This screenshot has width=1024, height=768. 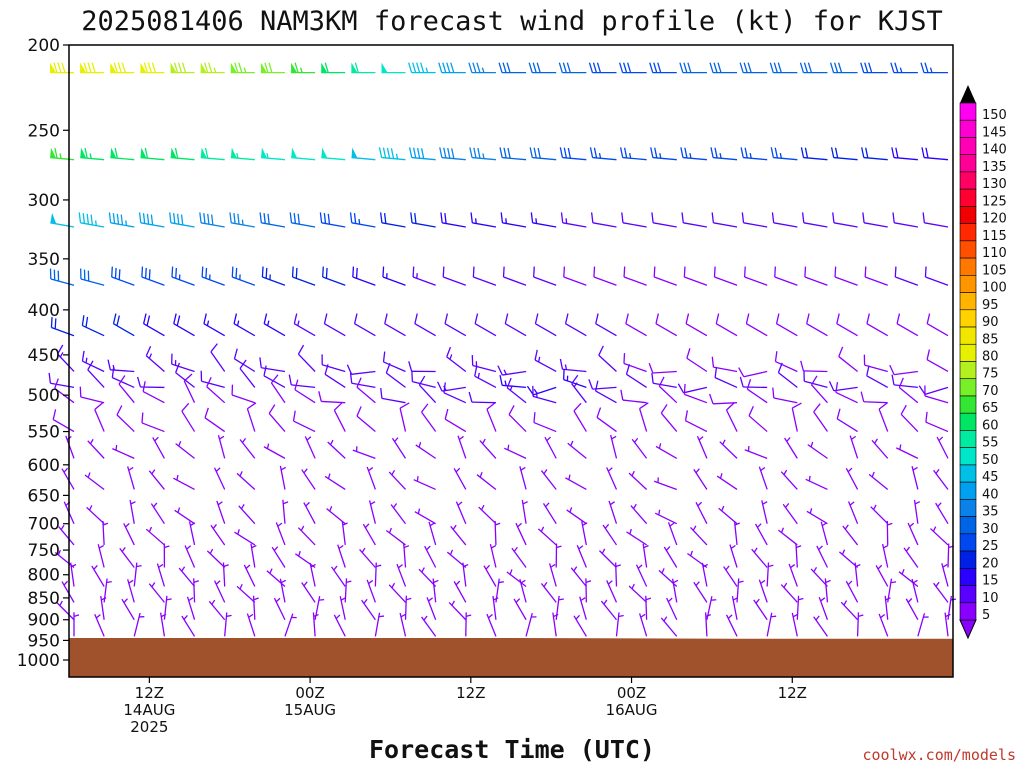 What do you see at coordinates (632, 710) in the screenshot?
I see `x-tick-label: 16AUG` at bounding box center [632, 710].